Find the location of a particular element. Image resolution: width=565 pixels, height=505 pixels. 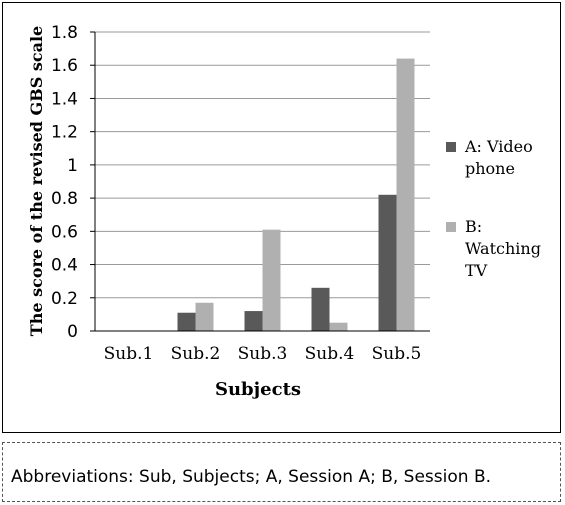

legend-label-a: A: Video phone is located at coordinates (498, 157).